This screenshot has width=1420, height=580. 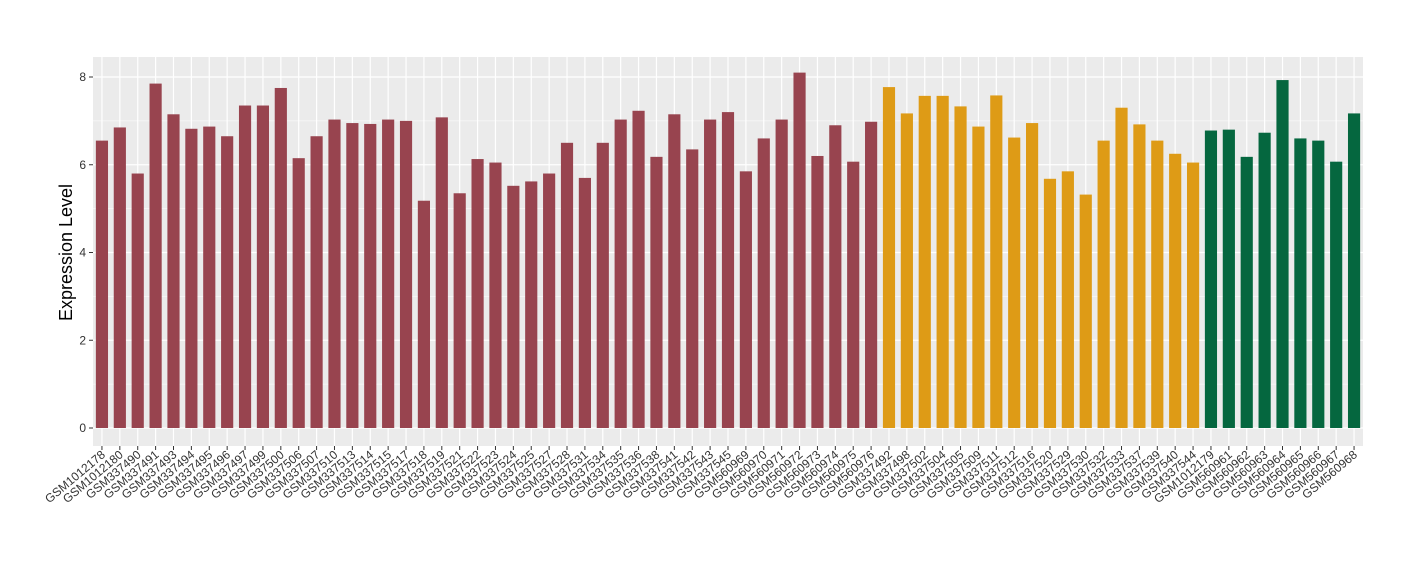 What do you see at coordinates (82, 428) in the screenshot?
I see `y-tick-label: 0` at bounding box center [82, 428].